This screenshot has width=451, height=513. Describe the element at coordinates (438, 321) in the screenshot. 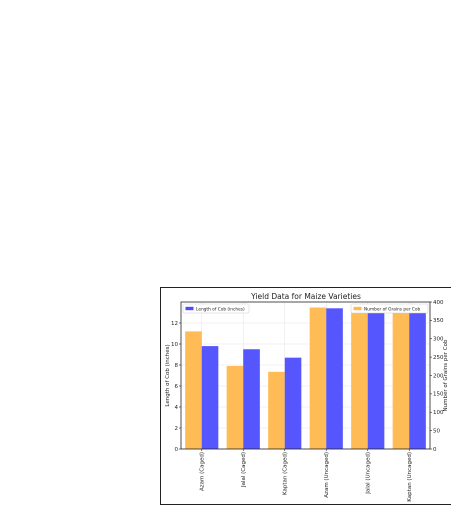

I see `y-tick-label-right: 350` at that location.